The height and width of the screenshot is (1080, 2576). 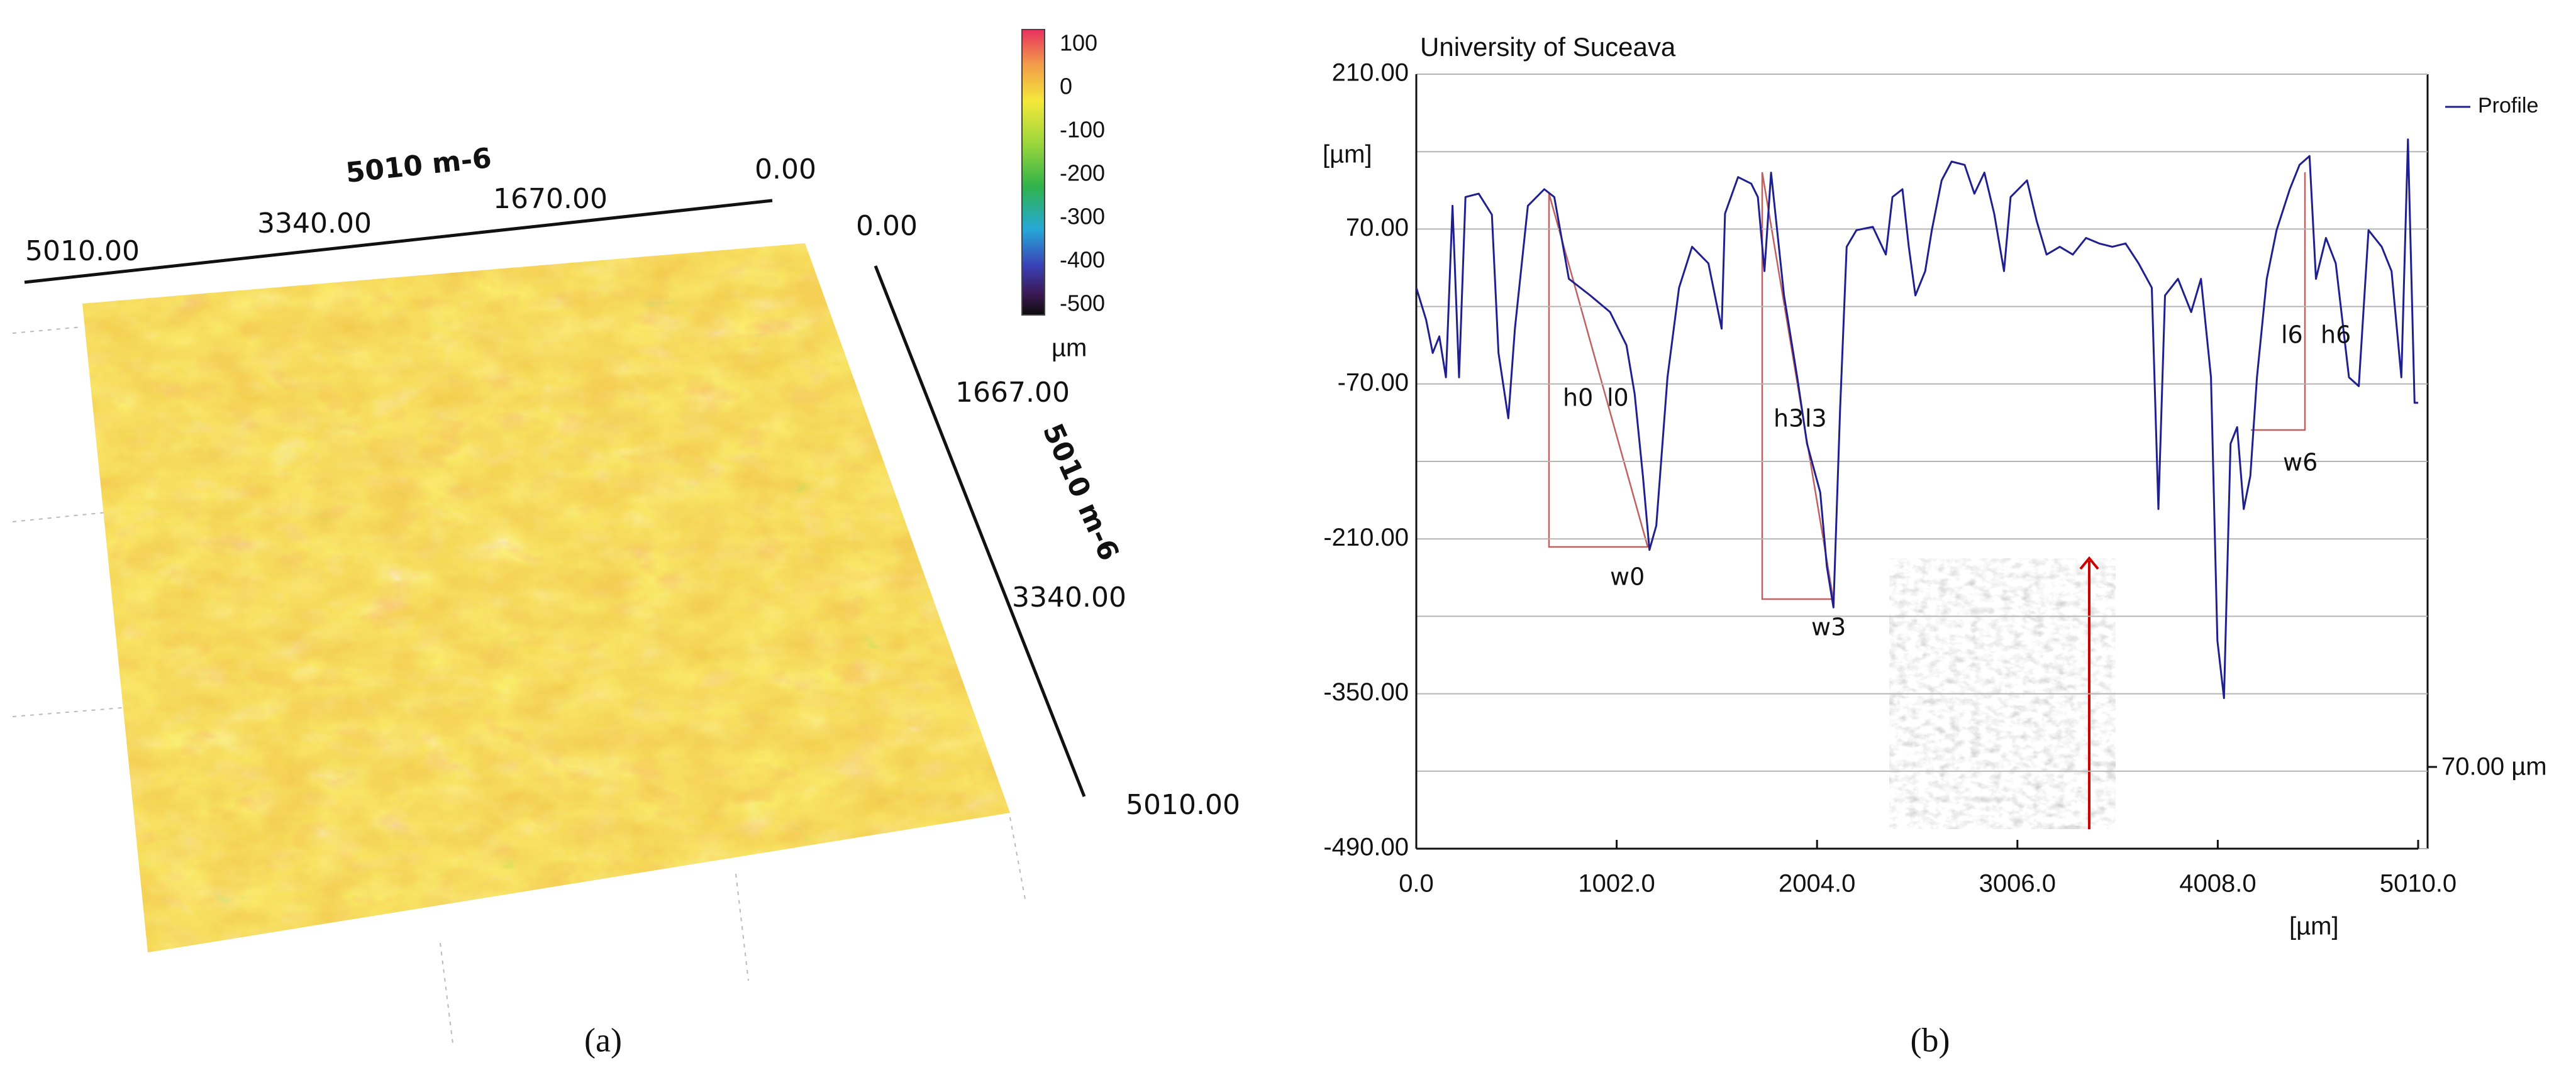 I want to click on colorbar-tick-label: -200, so click(x=1082, y=173).